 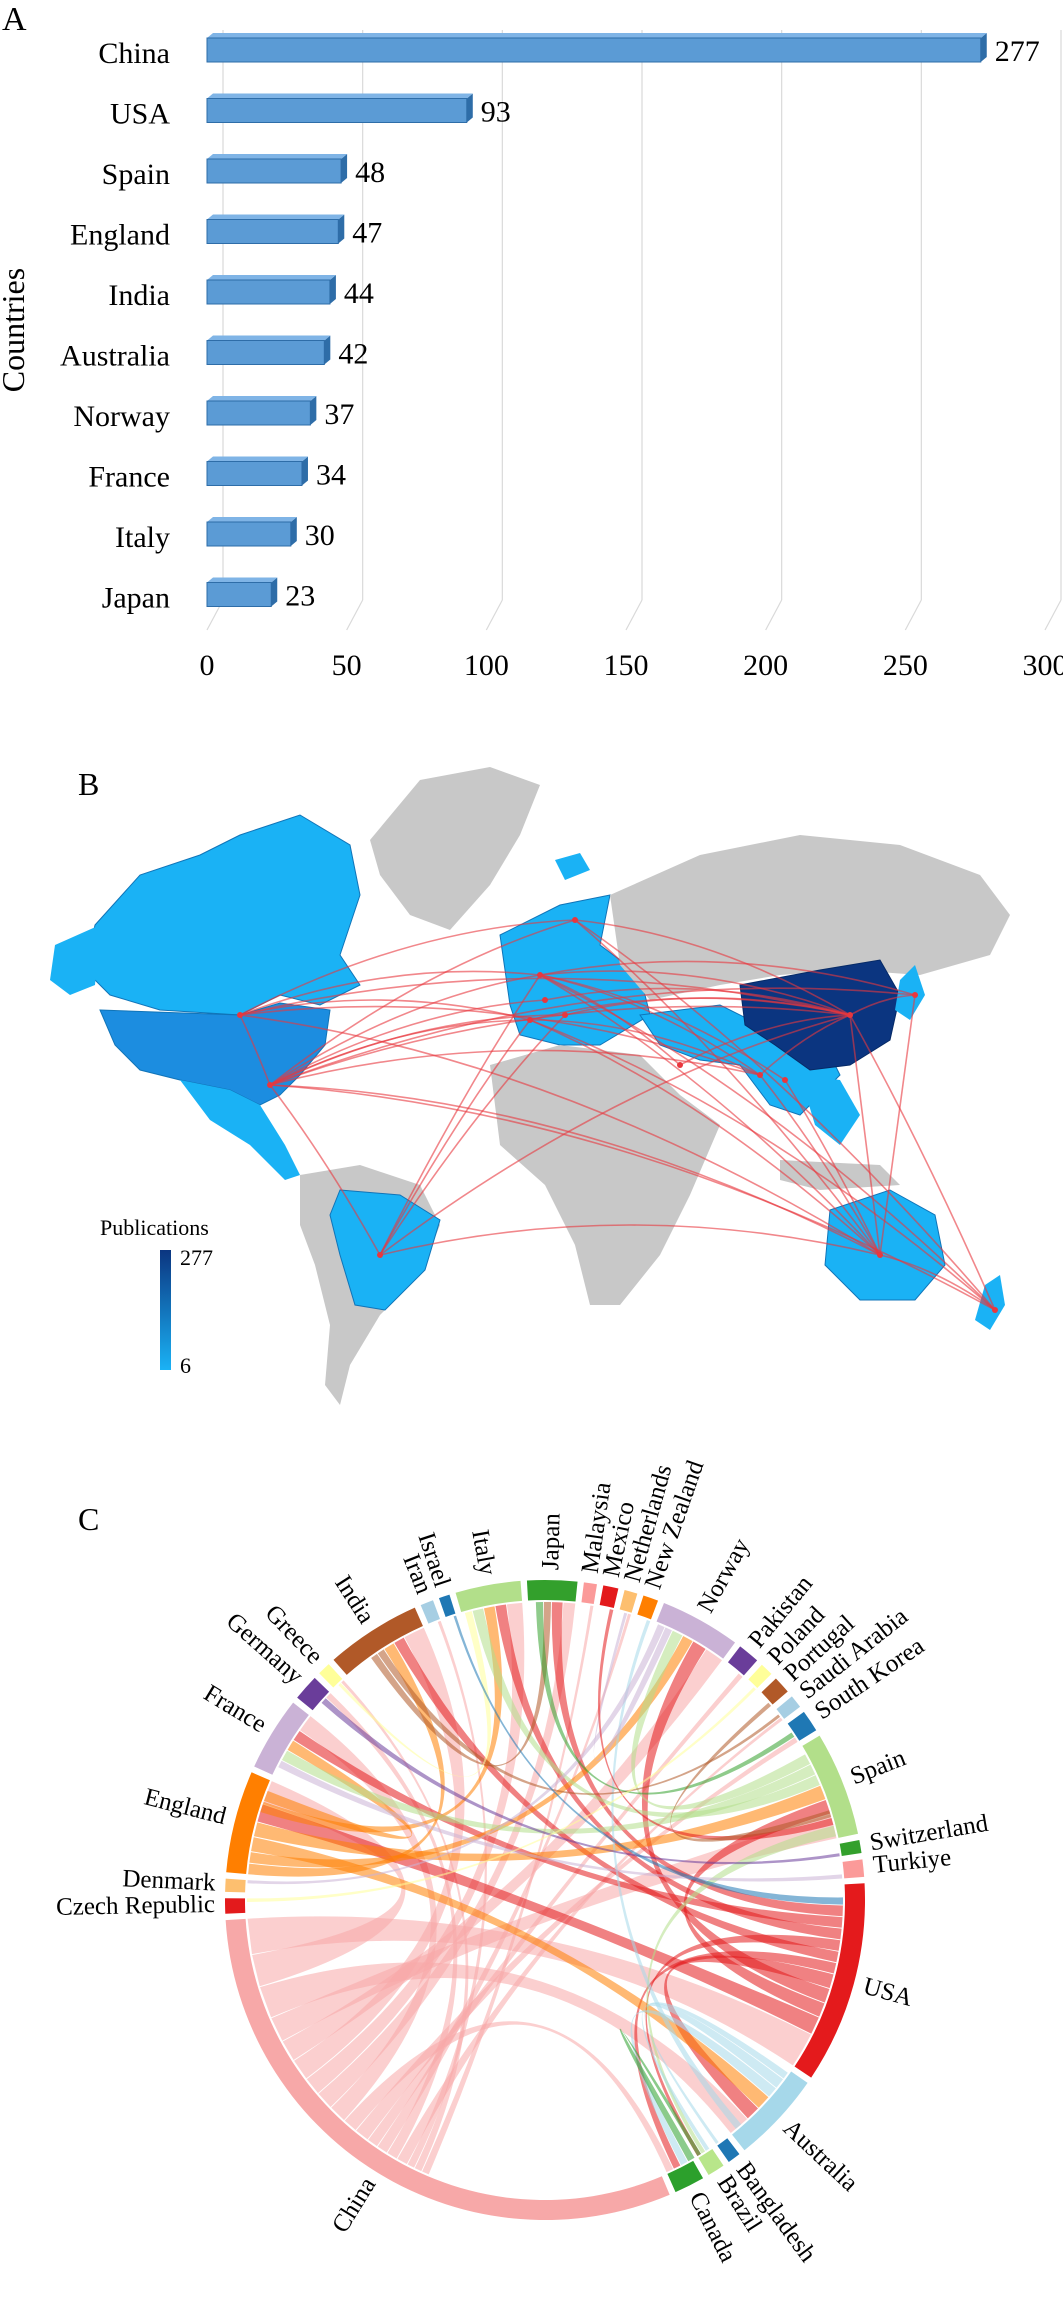 I want to click on panel-a-category-label: France, so click(x=129, y=477).